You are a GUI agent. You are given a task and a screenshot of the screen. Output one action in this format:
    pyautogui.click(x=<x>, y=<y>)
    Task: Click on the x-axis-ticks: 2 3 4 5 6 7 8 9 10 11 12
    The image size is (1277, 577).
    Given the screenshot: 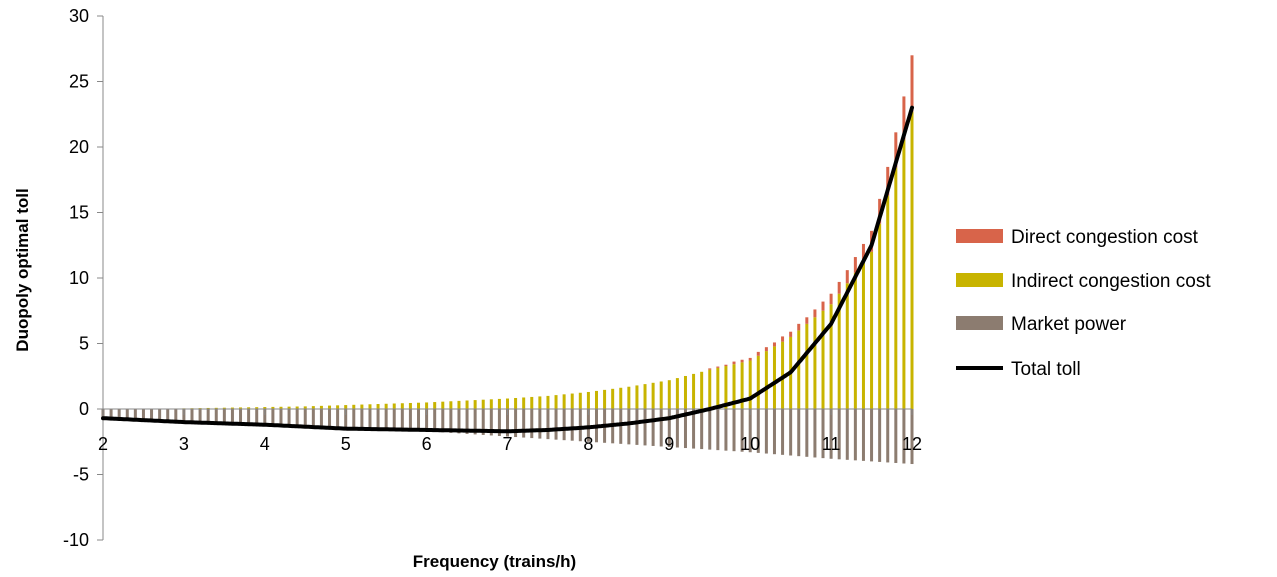 What is the action you would take?
    pyautogui.click(x=510, y=431)
    